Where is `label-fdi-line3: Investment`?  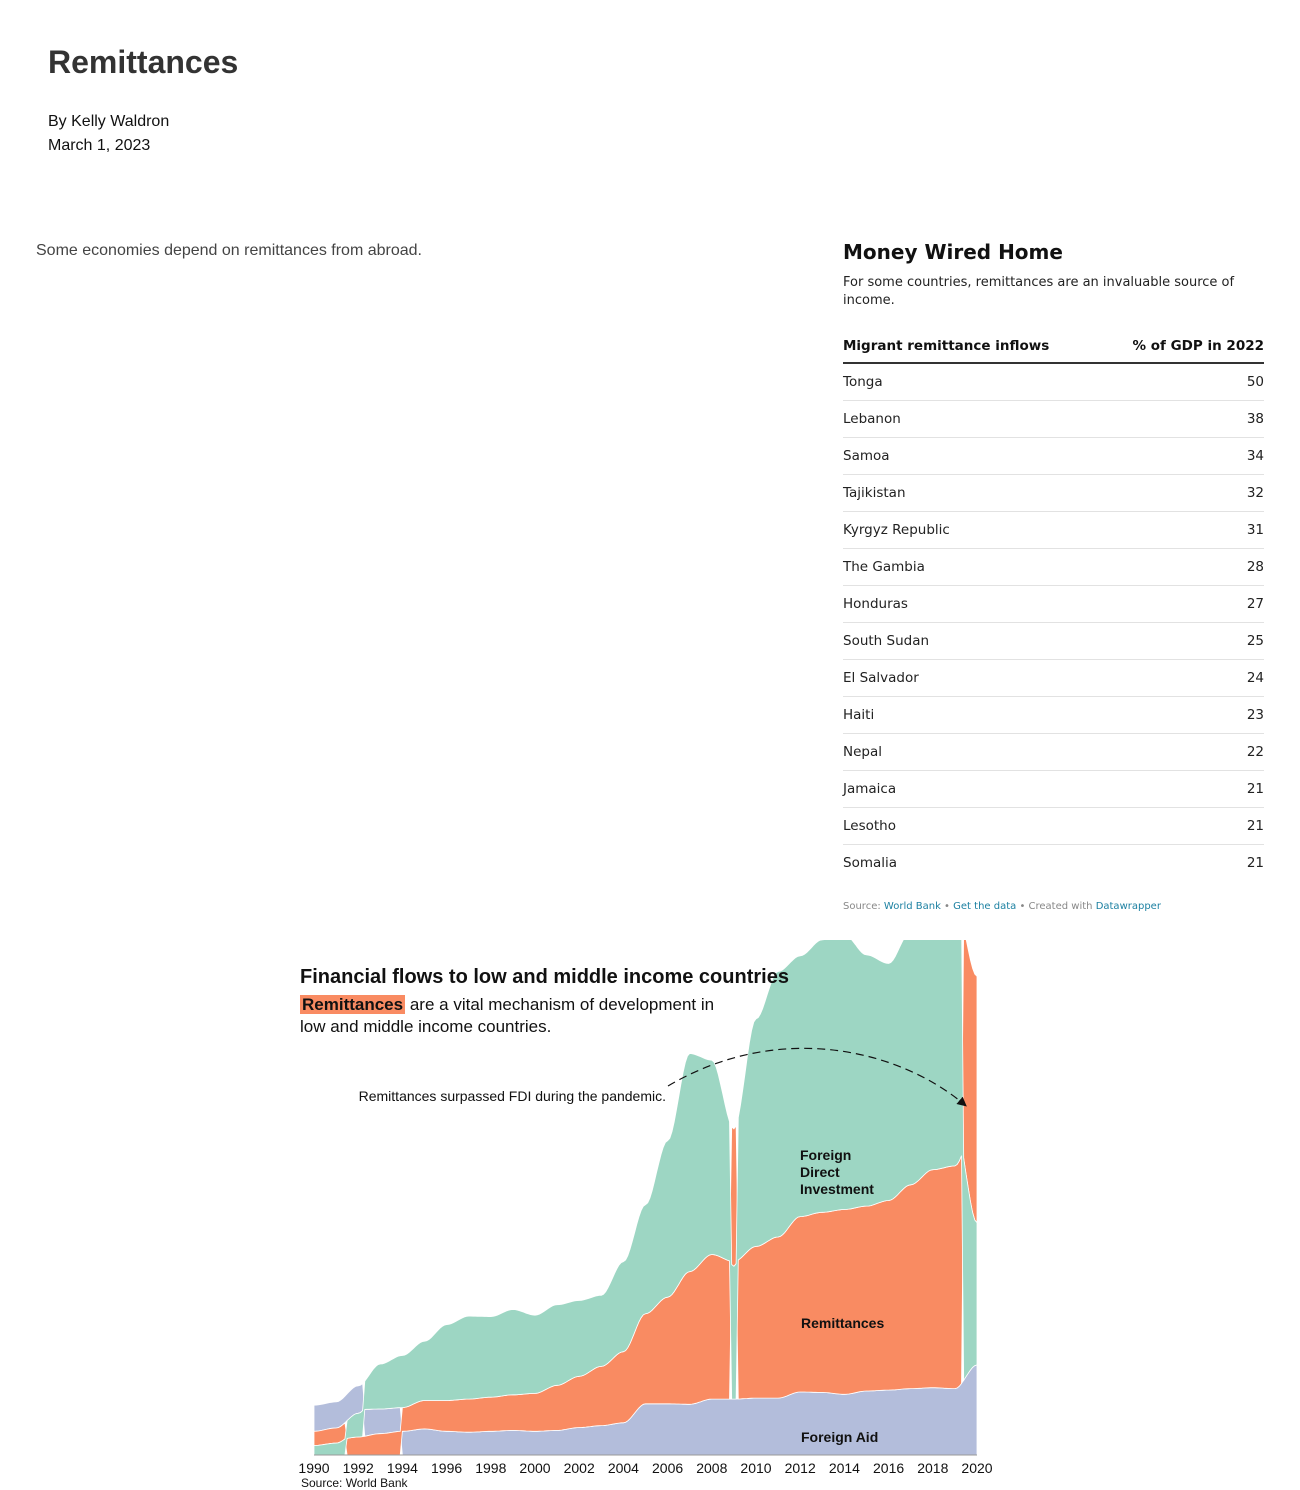 label-fdi-line3: Investment is located at coordinates (837, 1189).